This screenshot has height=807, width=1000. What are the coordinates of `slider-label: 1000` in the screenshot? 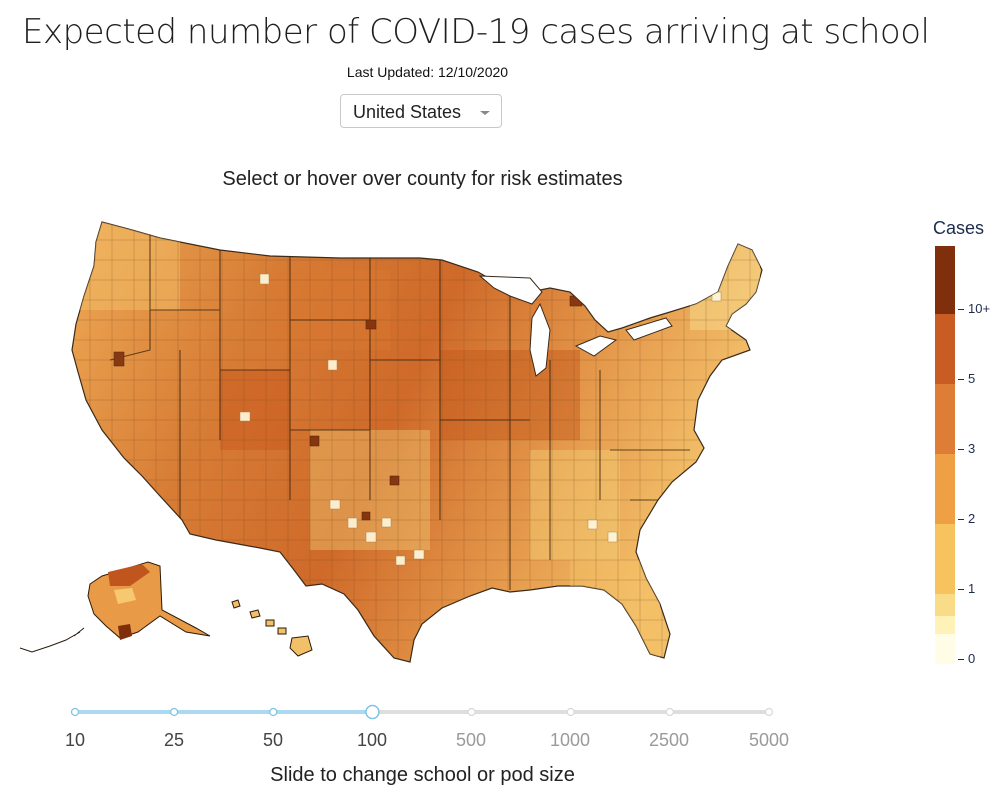 It's located at (570, 740).